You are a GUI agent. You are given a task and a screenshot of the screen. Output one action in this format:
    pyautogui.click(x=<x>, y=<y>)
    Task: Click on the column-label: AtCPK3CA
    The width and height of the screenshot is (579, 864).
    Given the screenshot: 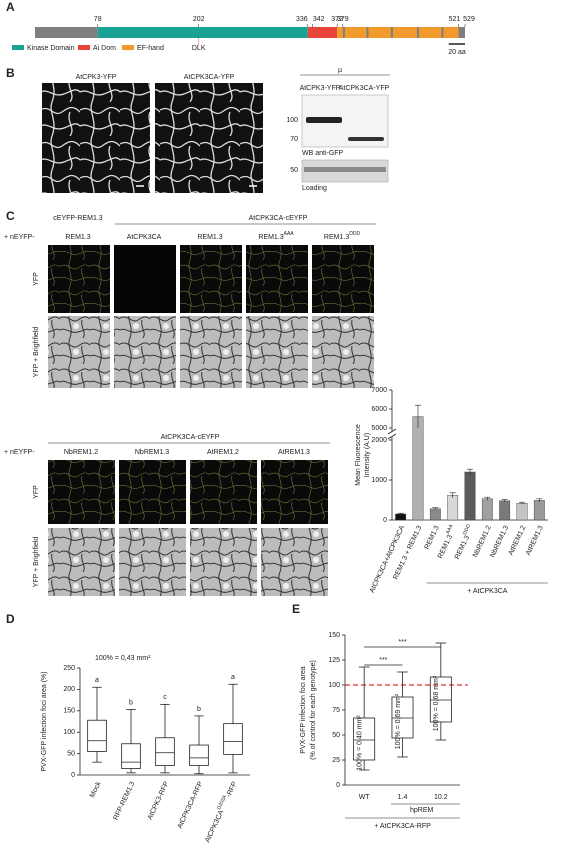 What is the action you would take?
    pyautogui.click(x=144, y=237)
    